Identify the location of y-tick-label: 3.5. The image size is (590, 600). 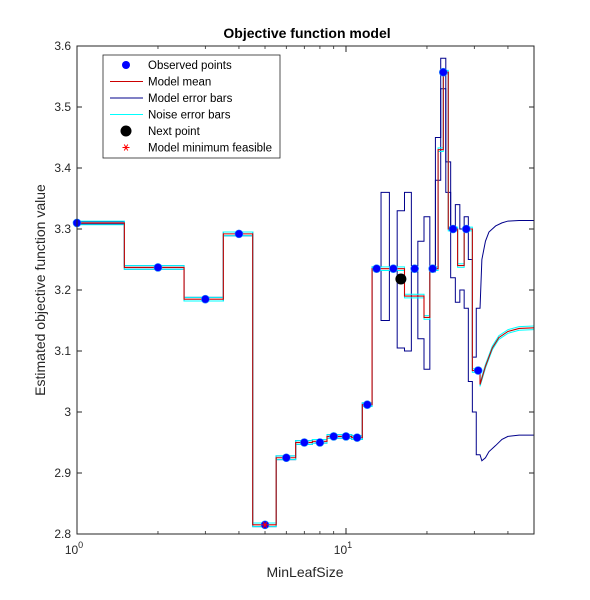
(62, 107).